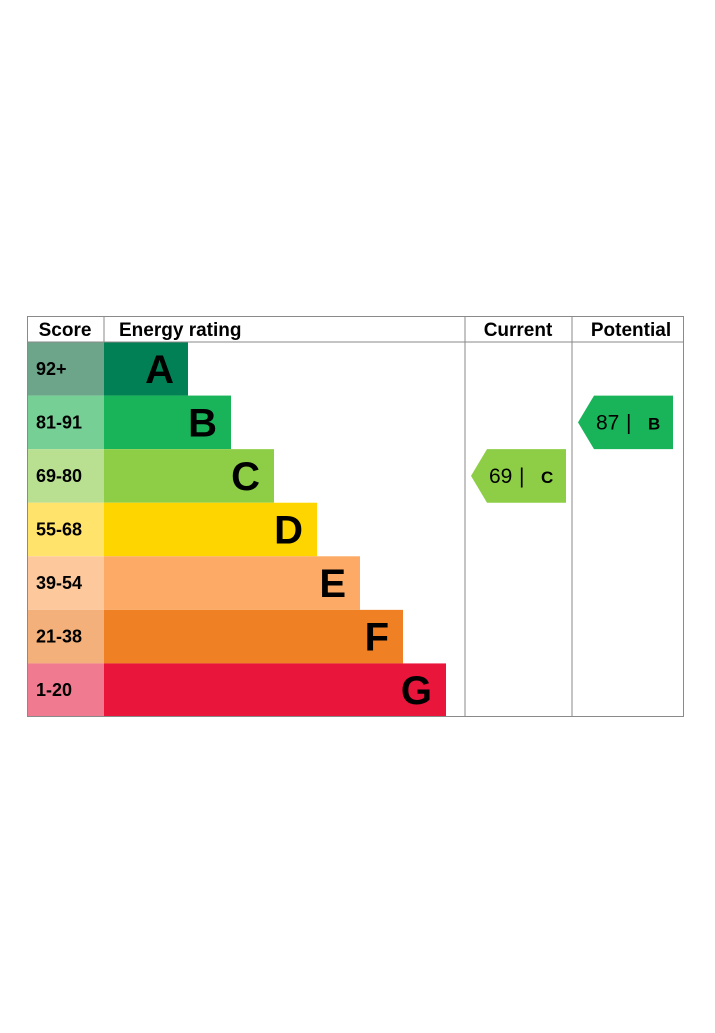  Describe the element at coordinates (607, 422) in the screenshot. I see `potential-rating-value: 87` at that location.